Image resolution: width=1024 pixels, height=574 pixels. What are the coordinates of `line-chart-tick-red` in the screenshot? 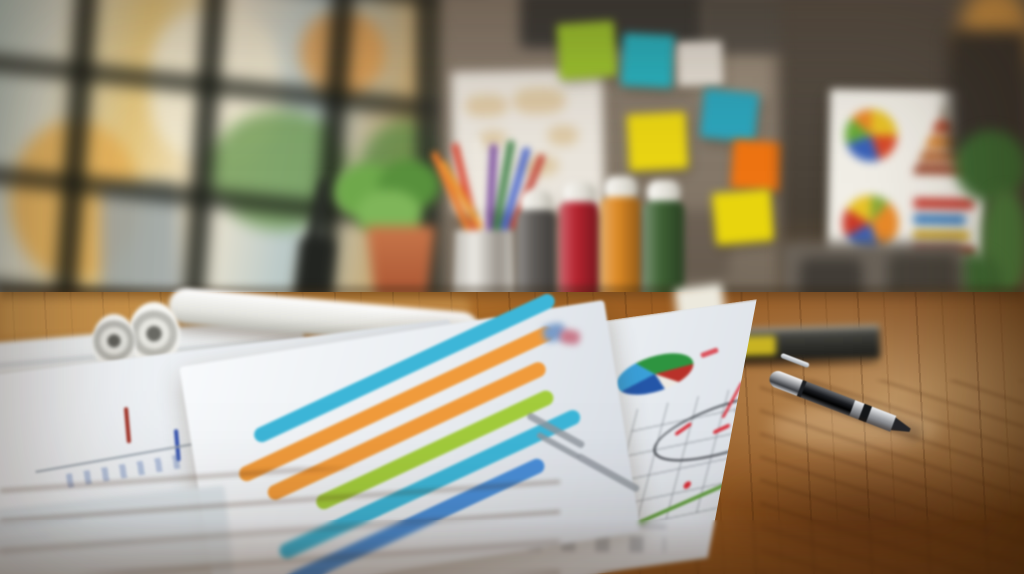 It's located at (127, 425).